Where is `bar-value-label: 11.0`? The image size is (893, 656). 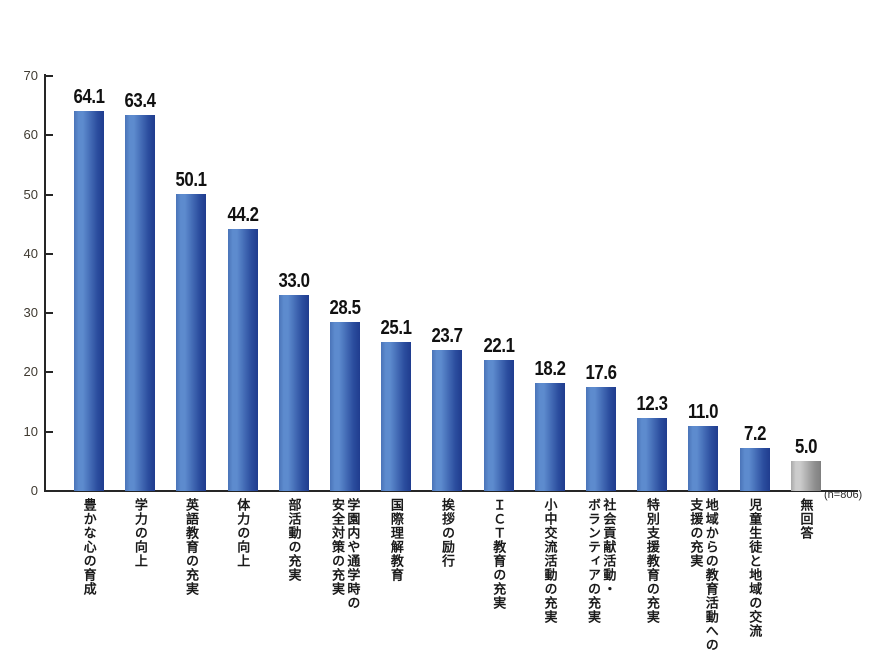
bar-value-label: 11.0 is located at coordinates (703, 412).